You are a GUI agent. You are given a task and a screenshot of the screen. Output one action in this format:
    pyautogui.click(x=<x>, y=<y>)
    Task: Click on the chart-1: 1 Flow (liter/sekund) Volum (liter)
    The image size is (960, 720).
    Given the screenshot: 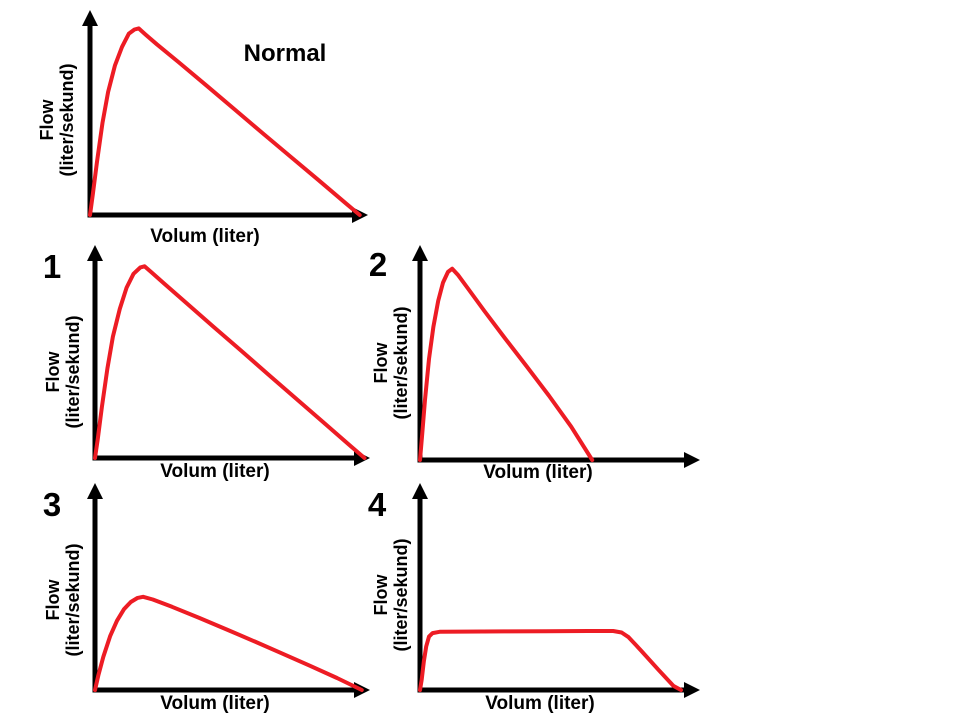 What is the action you would take?
    pyautogui.click(x=195, y=362)
    